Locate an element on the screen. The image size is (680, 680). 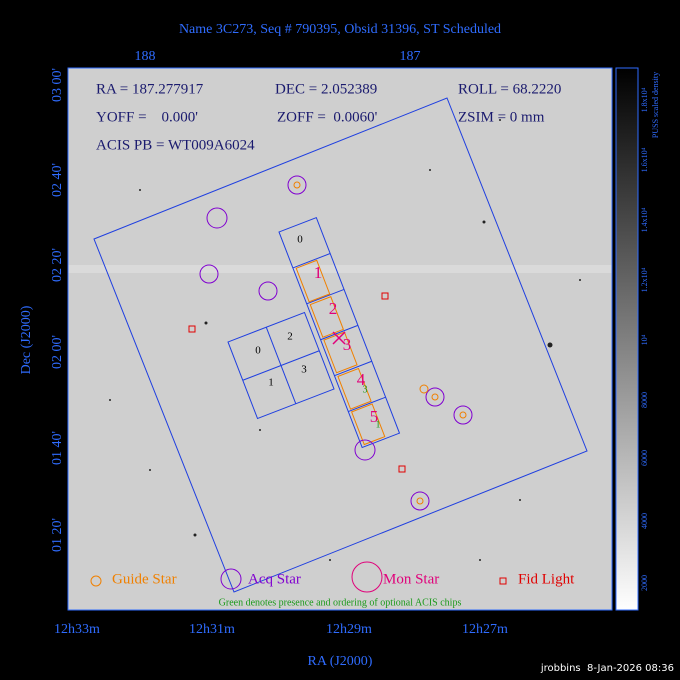
optional-chip: 3 is located at coordinates (365, 389).